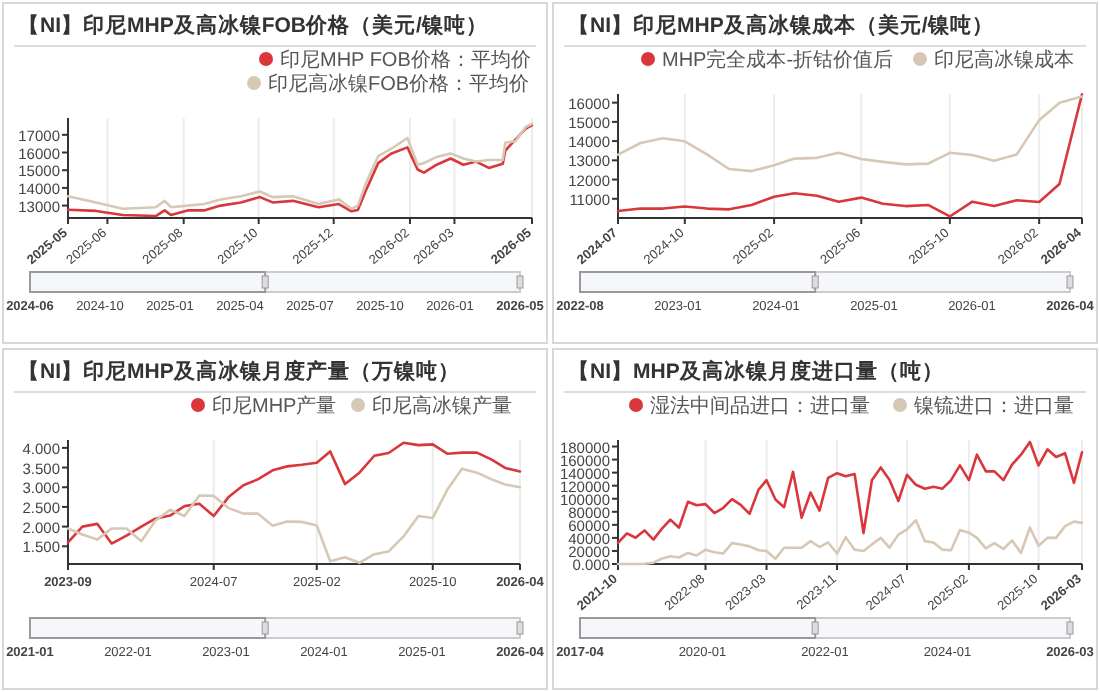 The image size is (1100, 692). What do you see at coordinates (405, 60) in the screenshot?
I see `legend-label: 印尼MHP FOB价格：平均价` at bounding box center [405, 60].